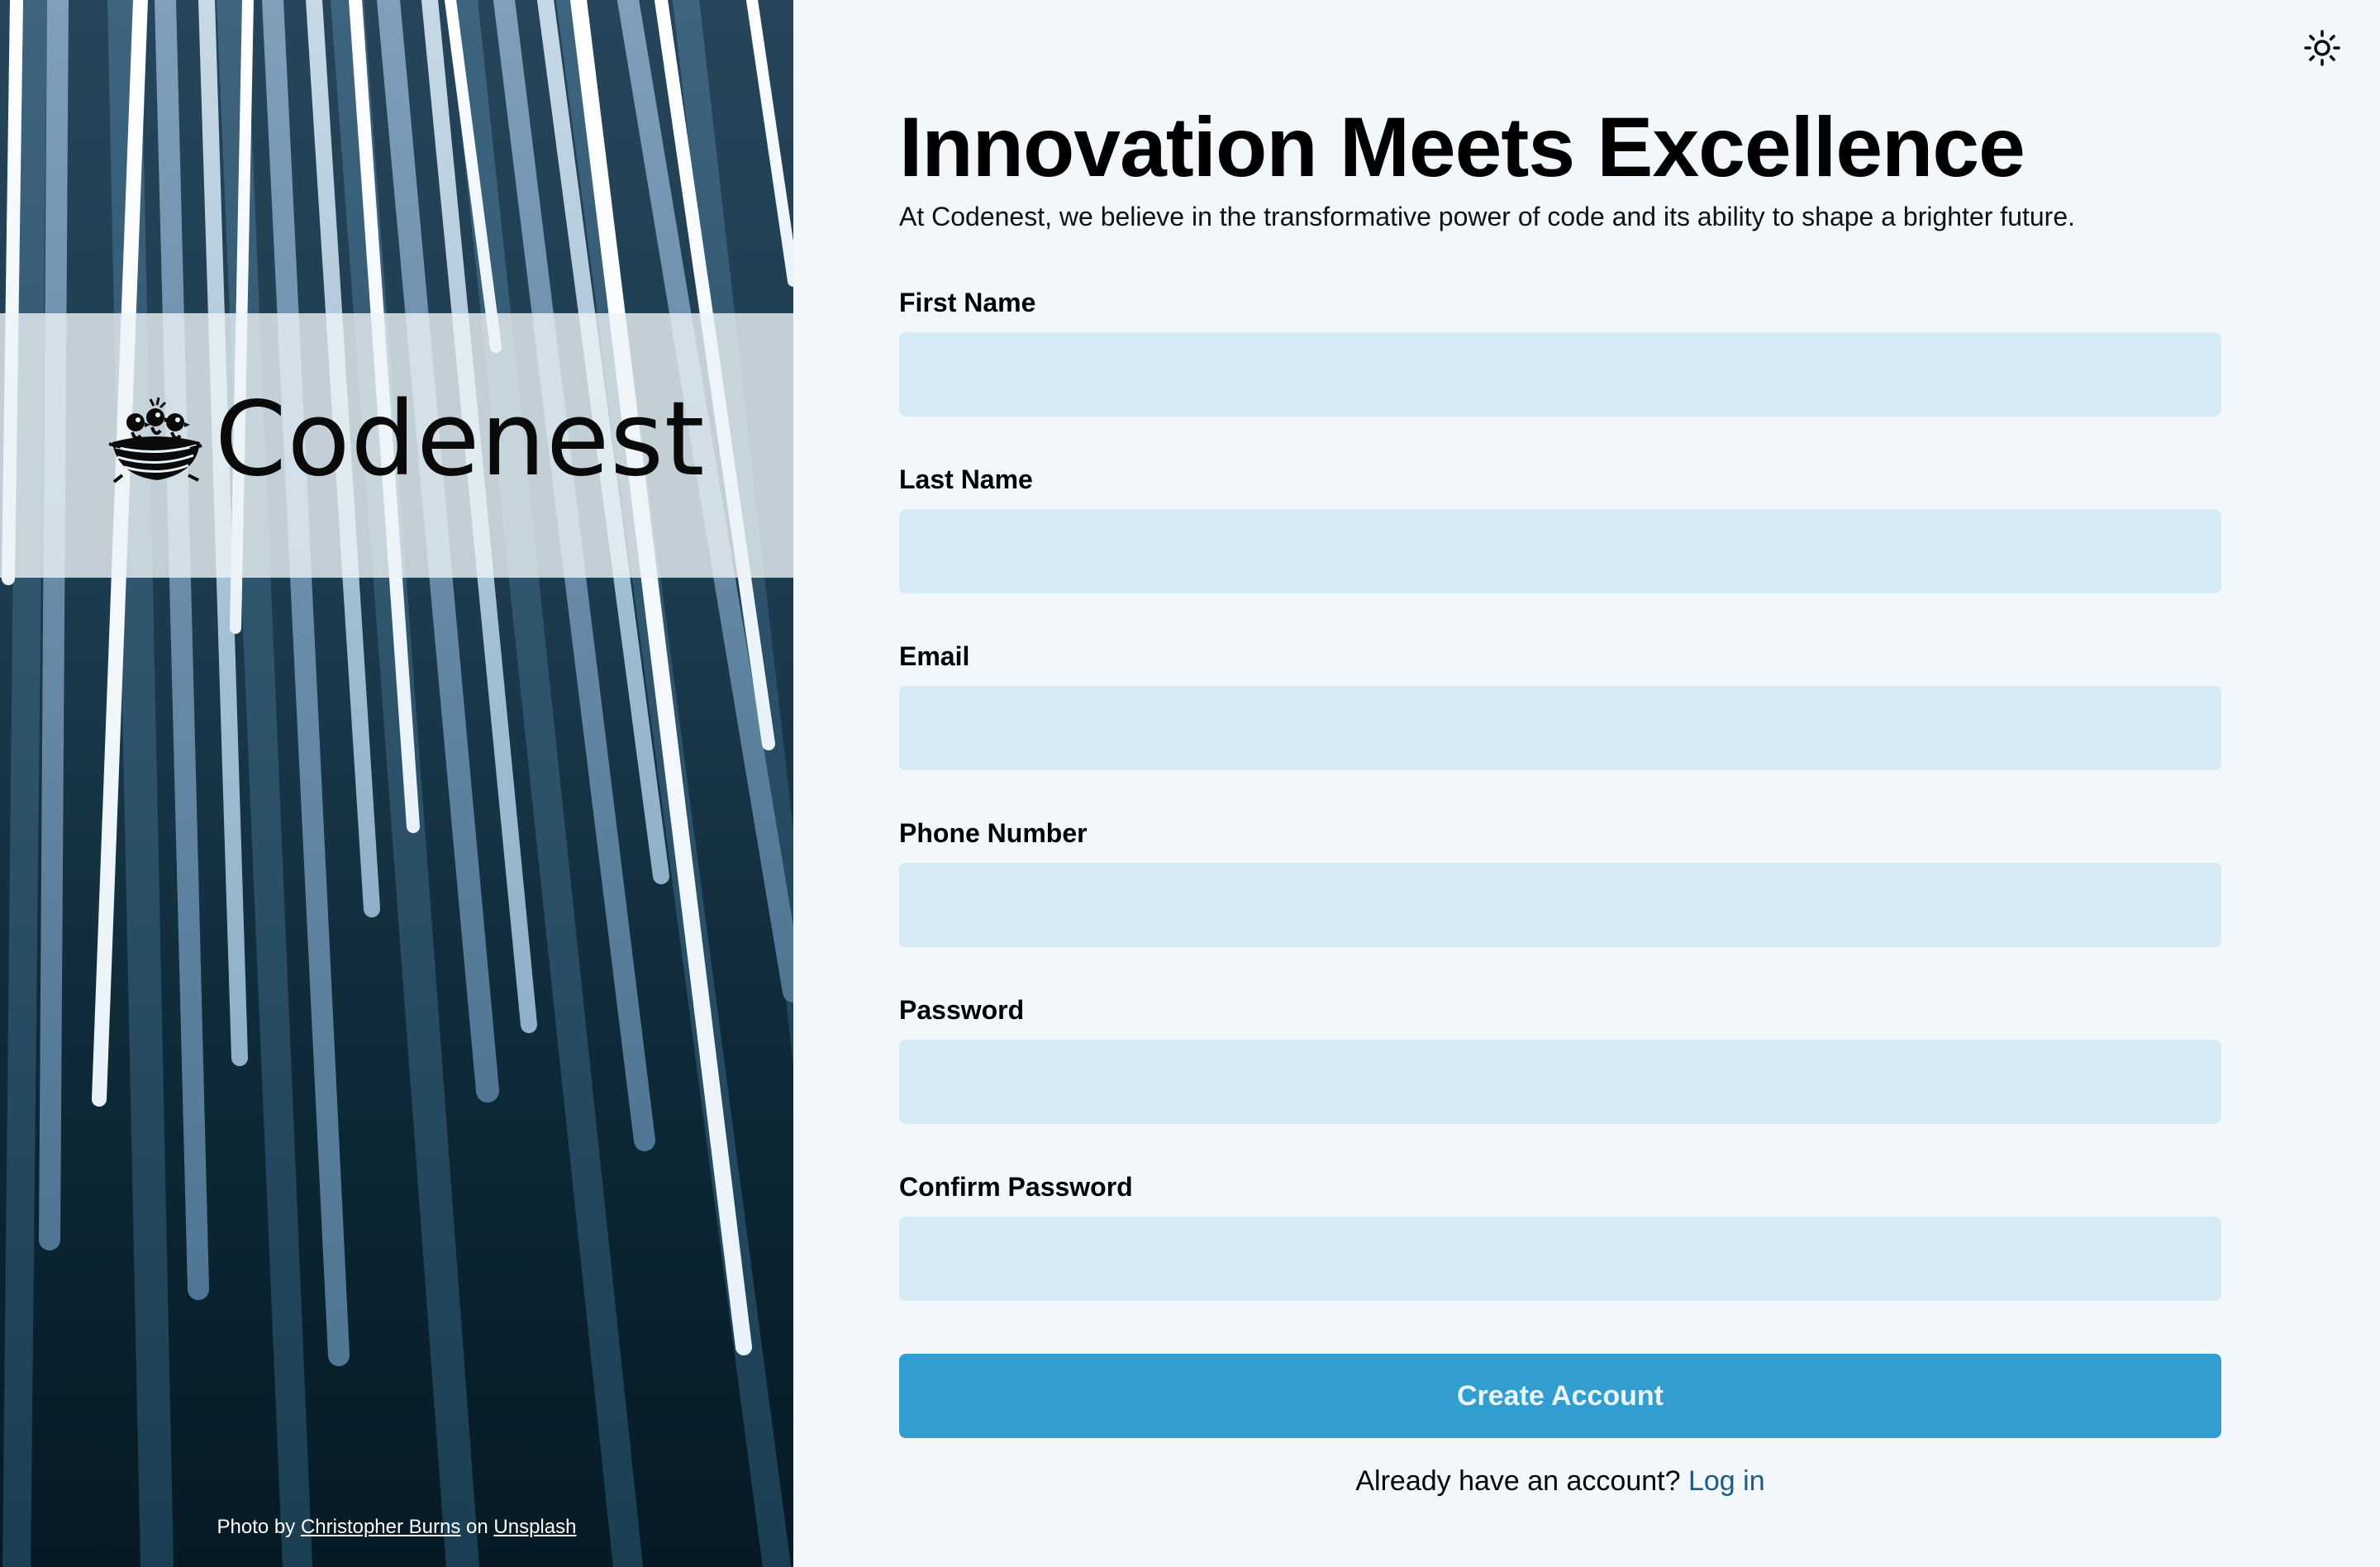 This screenshot has height=1567, width=2380. I want to click on credit-author-link: Christopher Burns, so click(380, 1527).